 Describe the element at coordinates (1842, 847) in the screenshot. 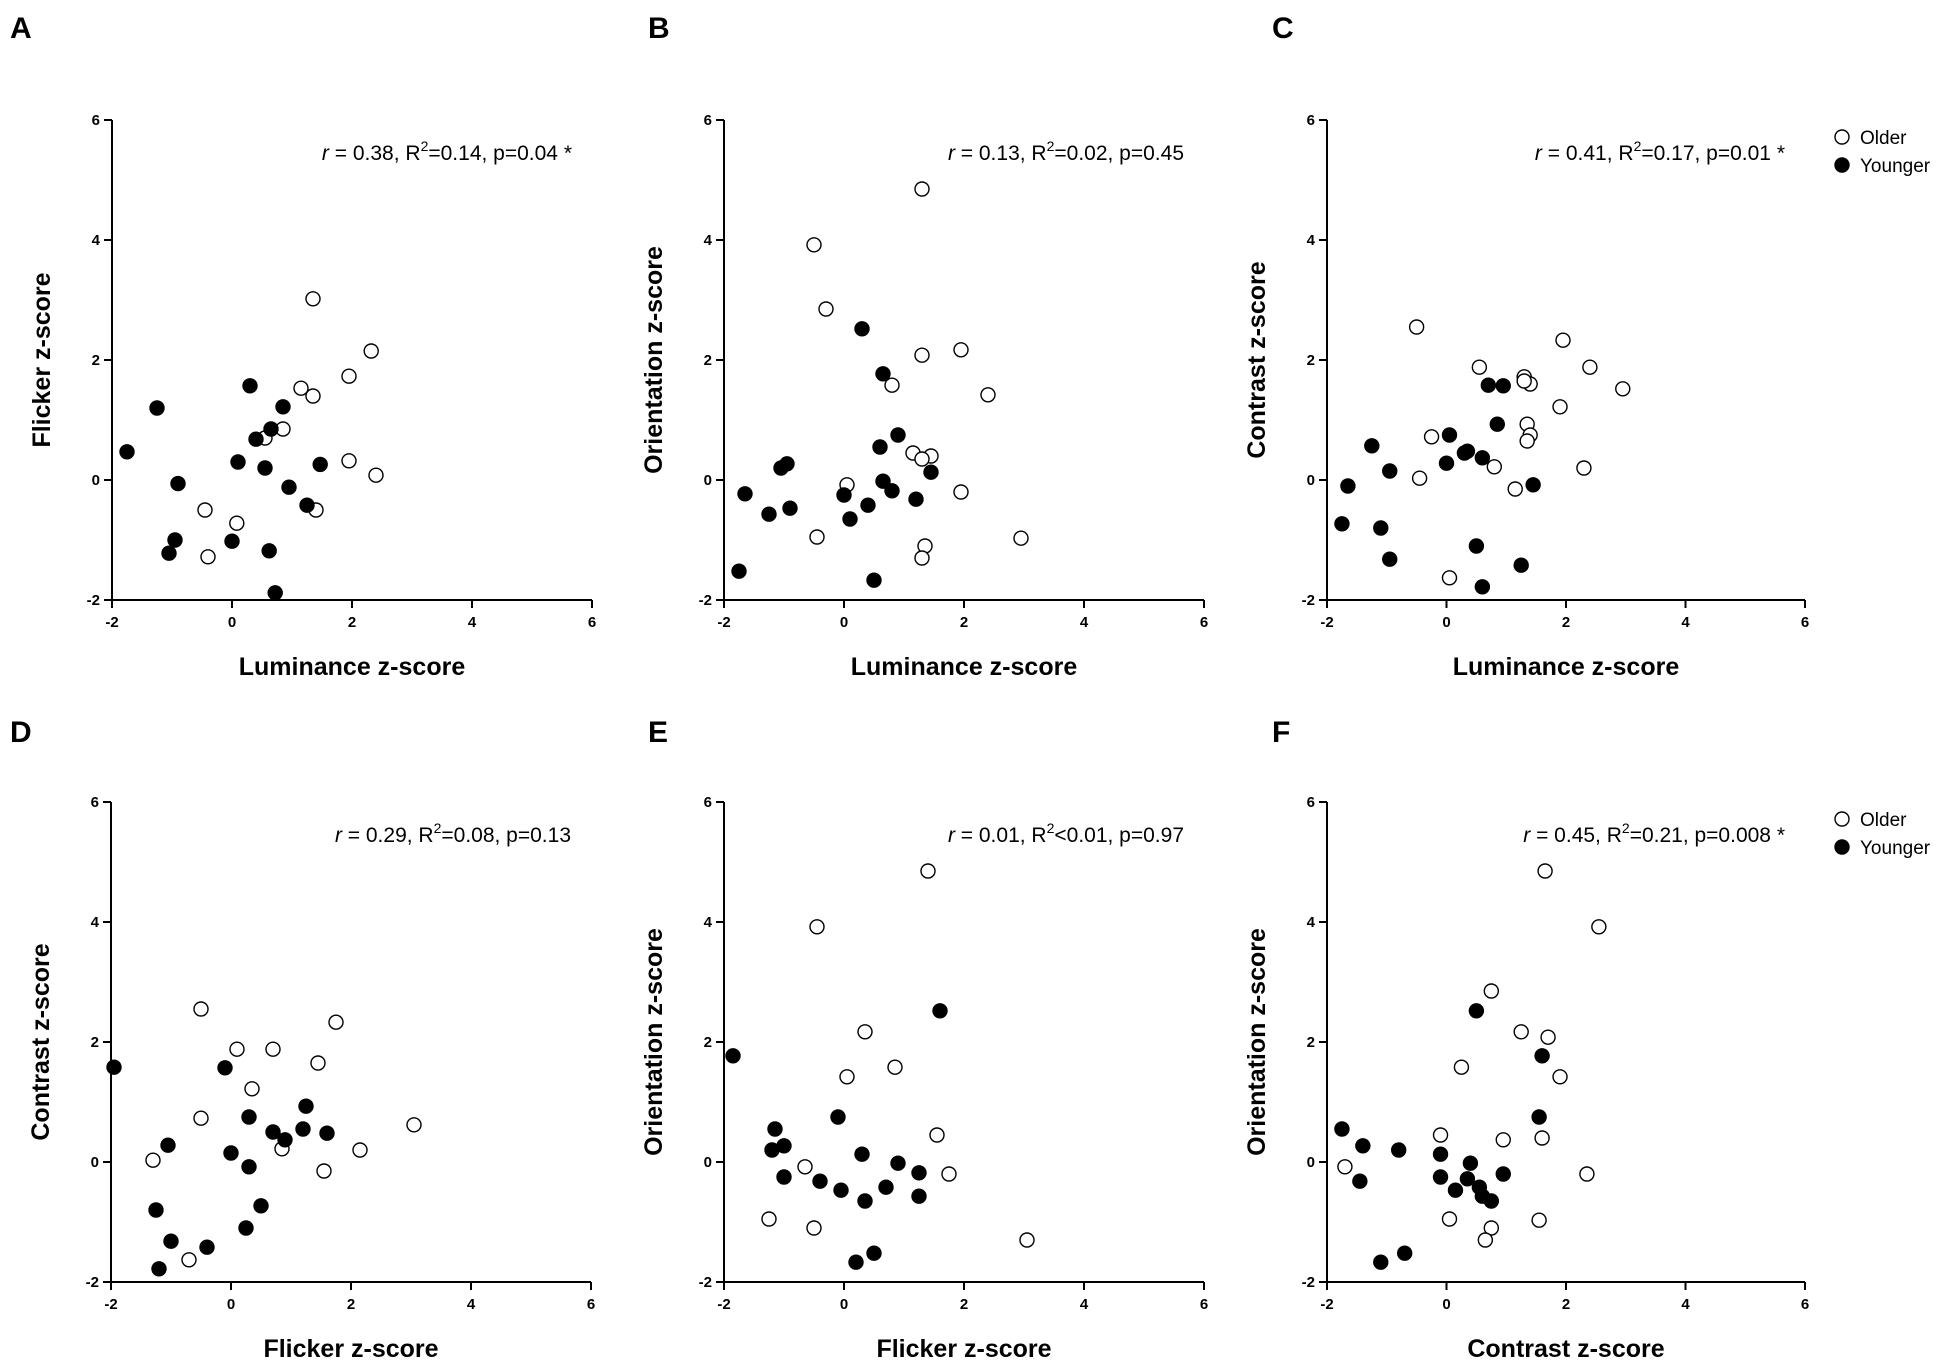

I see `legend-marker-younger` at that location.